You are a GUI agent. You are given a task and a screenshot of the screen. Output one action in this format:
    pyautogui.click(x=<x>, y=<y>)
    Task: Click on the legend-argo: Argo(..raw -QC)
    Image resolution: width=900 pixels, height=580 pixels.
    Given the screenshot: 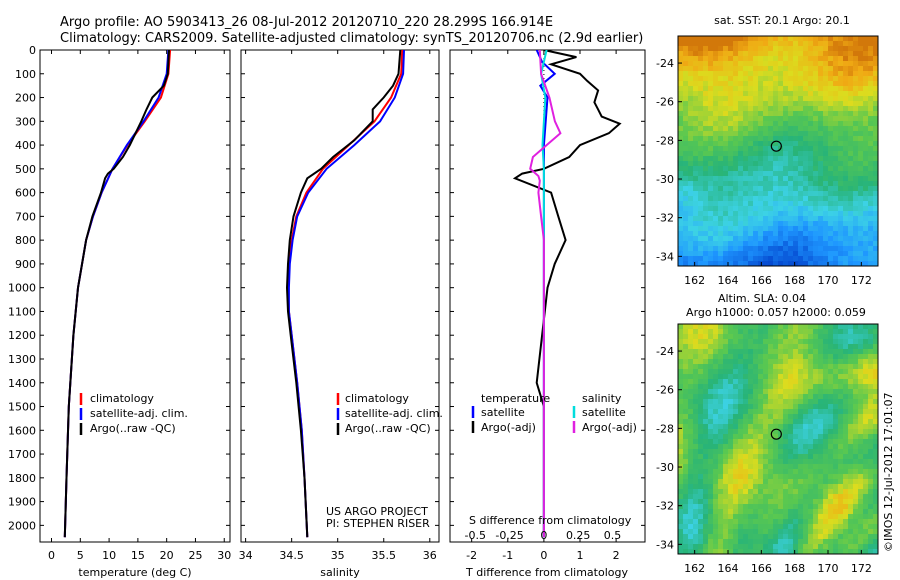 What is the action you would take?
    pyautogui.click(x=388, y=428)
    